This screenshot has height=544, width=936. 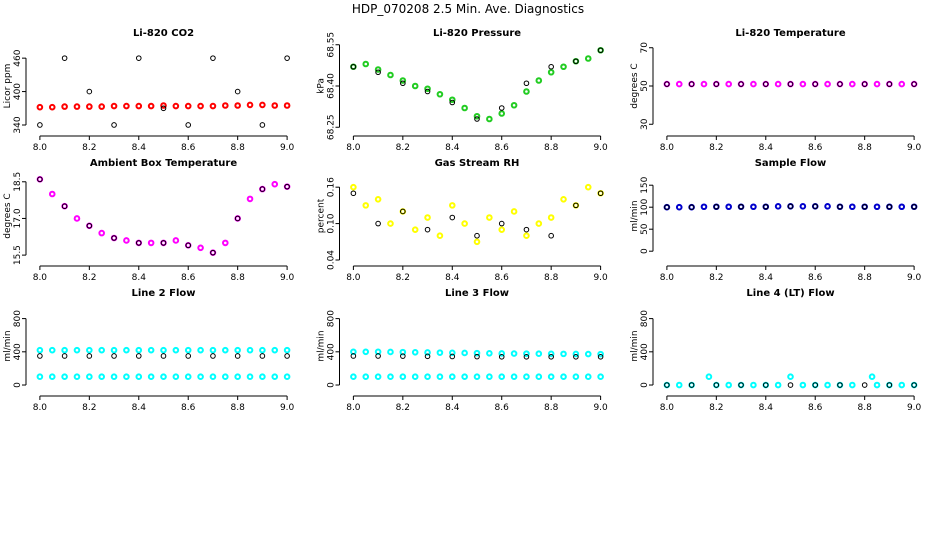 I want to click on y-tick-label: 0, so click(x=645, y=251).